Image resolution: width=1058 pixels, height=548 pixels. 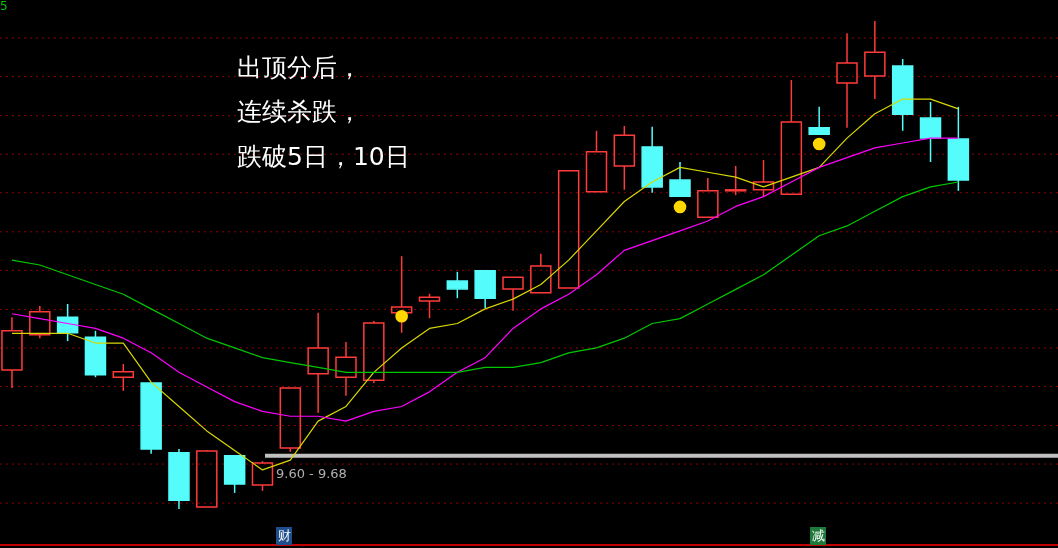 I want to click on text: 5, so click(x=4, y=6).